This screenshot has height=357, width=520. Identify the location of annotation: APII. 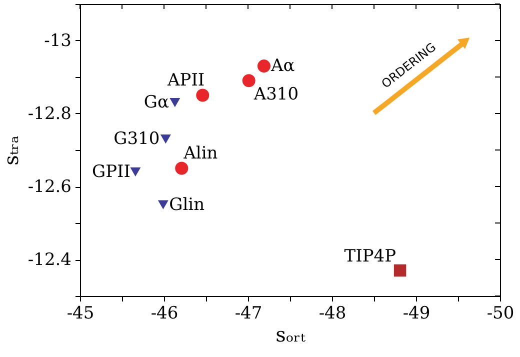
(185, 80).